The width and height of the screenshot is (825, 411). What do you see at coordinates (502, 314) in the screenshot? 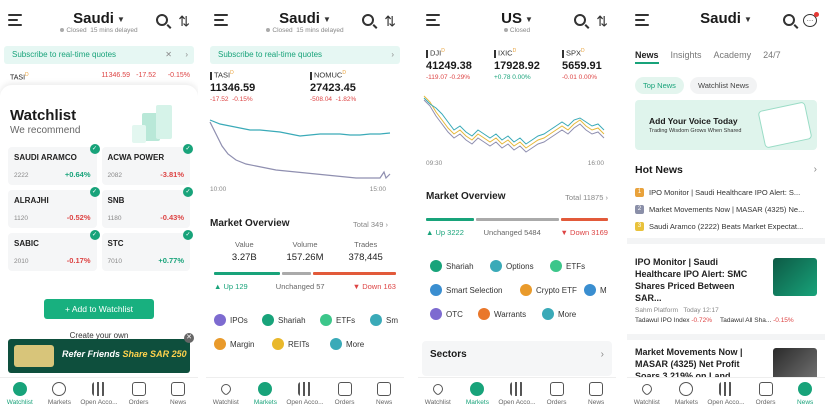
I see `warrants-shortcut: Warrants` at bounding box center [502, 314].